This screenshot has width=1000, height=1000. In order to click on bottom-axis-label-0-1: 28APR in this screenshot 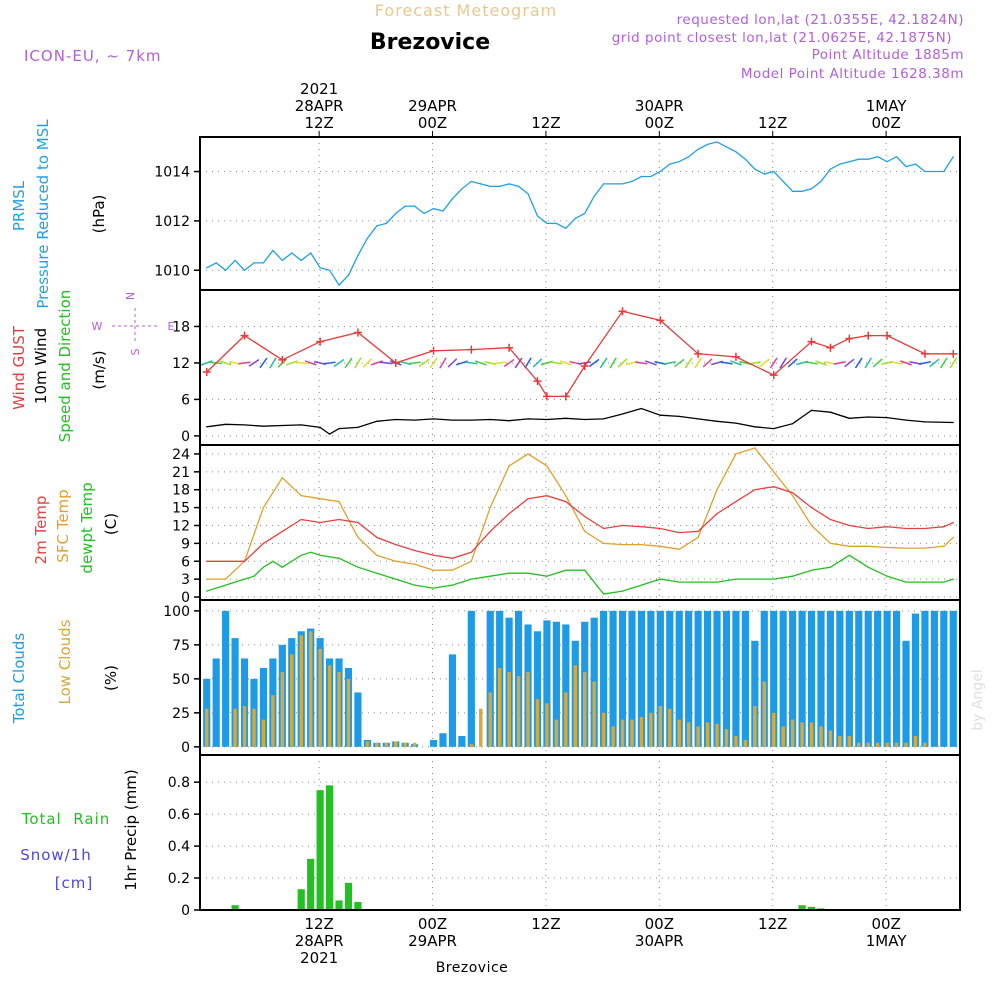, I will do `click(319, 941)`.